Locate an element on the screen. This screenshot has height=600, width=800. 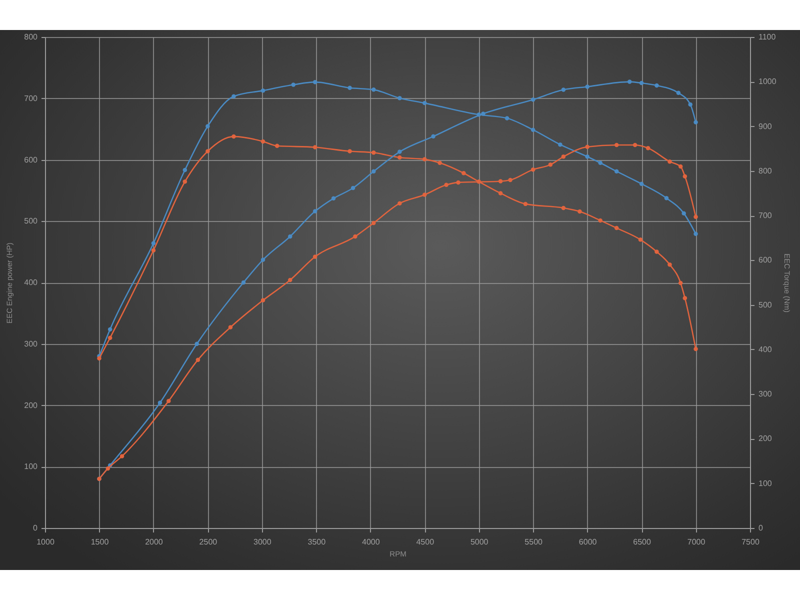
y2-tick-label: 400 is located at coordinates (765, 349).